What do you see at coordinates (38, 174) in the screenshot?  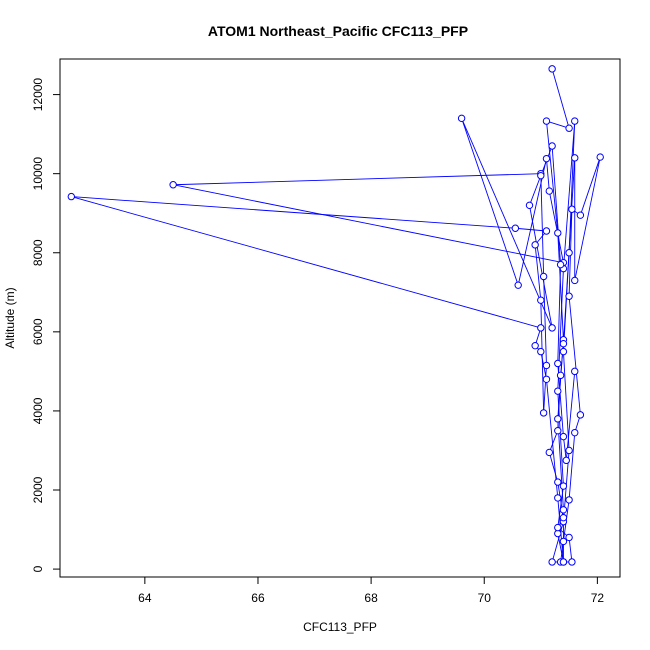 I see `y-tick-label: 10000` at bounding box center [38, 174].